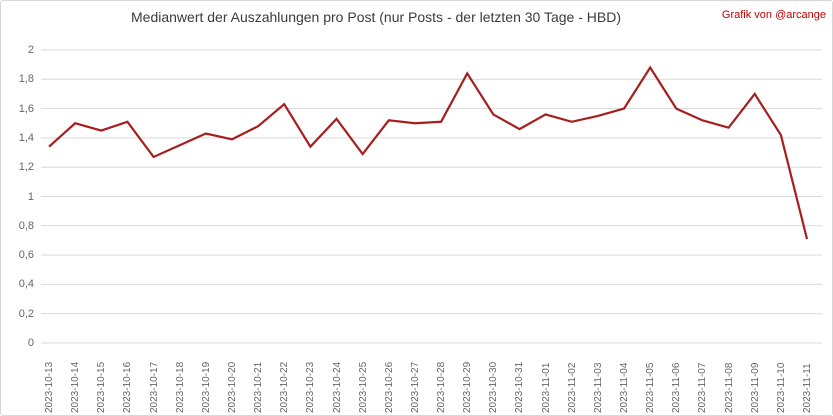  Describe the element at coordinates (389, 387) in the screenshot. I see `x-axis-label: 2023-10-26` at that location.